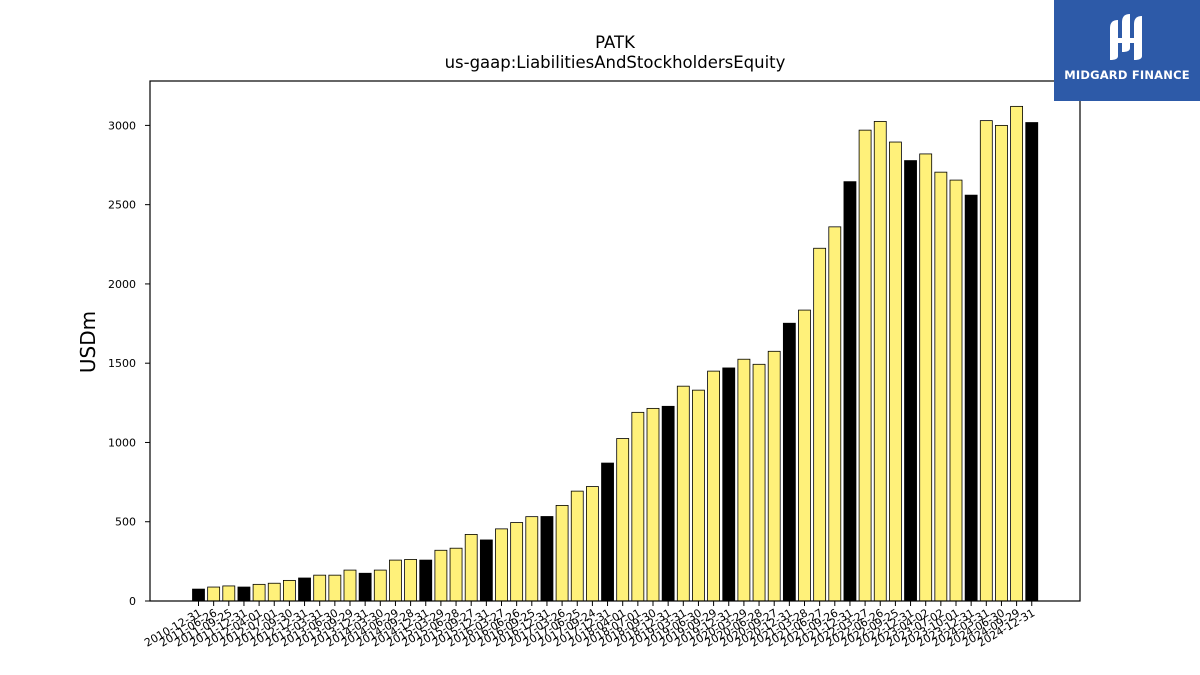 The height and width of the screenshot is (675, 1200). I want to click on y-axis-ticks: 0 500 1000 1500 2000 2500 3000, so click(129, 363).